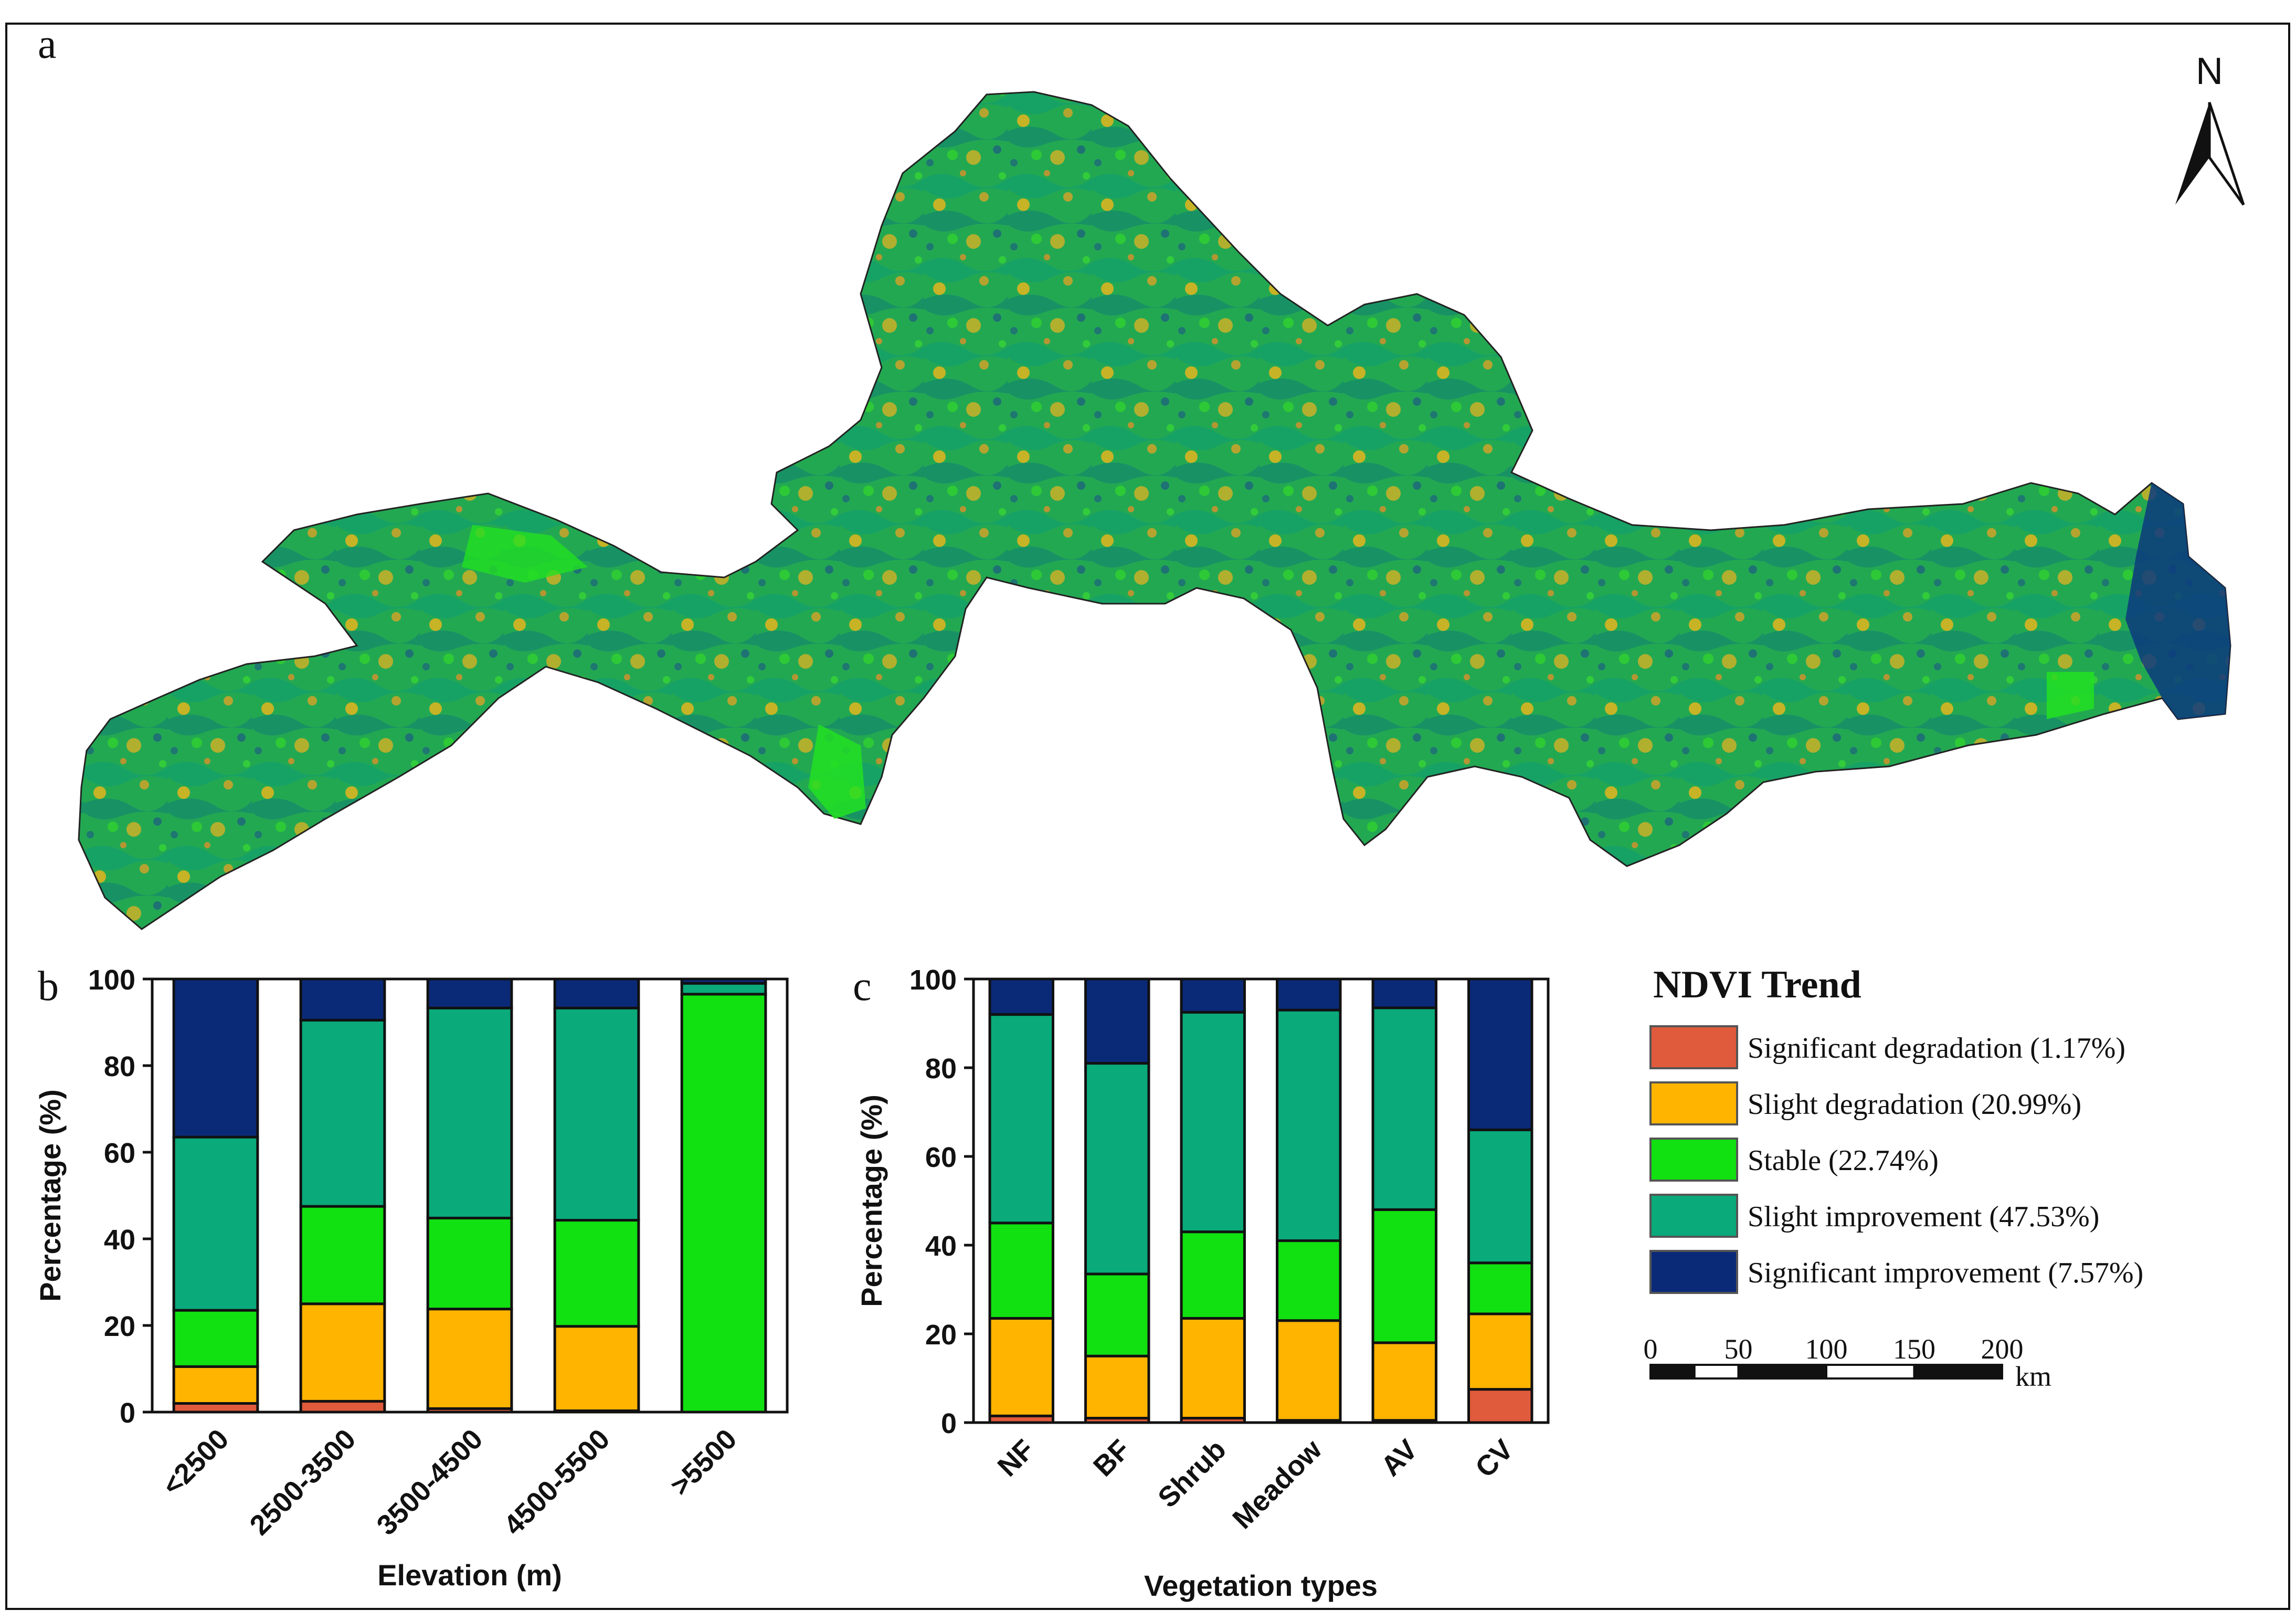 Image resolution: width=2296 pixels, height=1621 pixels. Describe the element at coordinates (1914, 1349) in the screenshot. I see `scale-bar-tick-label: 150` at that location.